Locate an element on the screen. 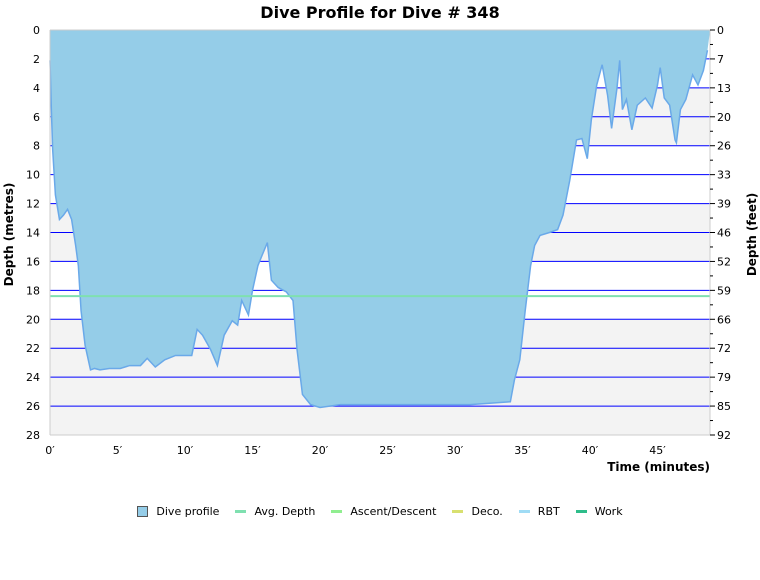 Image resolution: width=760 pixels, height=580 pixels. x-tick-label: 40′ is located at coordinates (590, 450).